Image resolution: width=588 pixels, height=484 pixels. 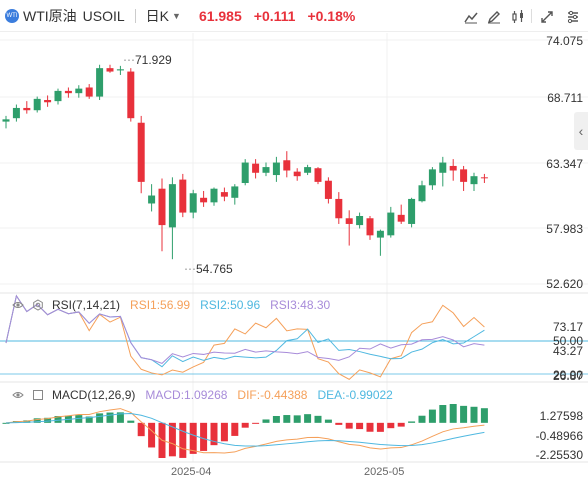 What do you see at coordinates (38, 305) in the screenshot?
I see `gear-icon` at bounding box center [38, 305].